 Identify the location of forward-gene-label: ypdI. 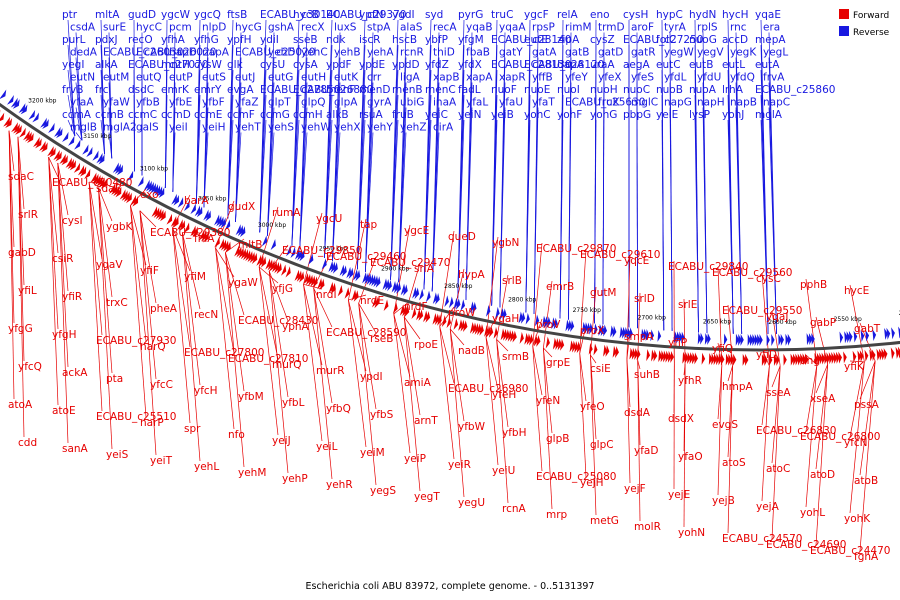
(371, 377).